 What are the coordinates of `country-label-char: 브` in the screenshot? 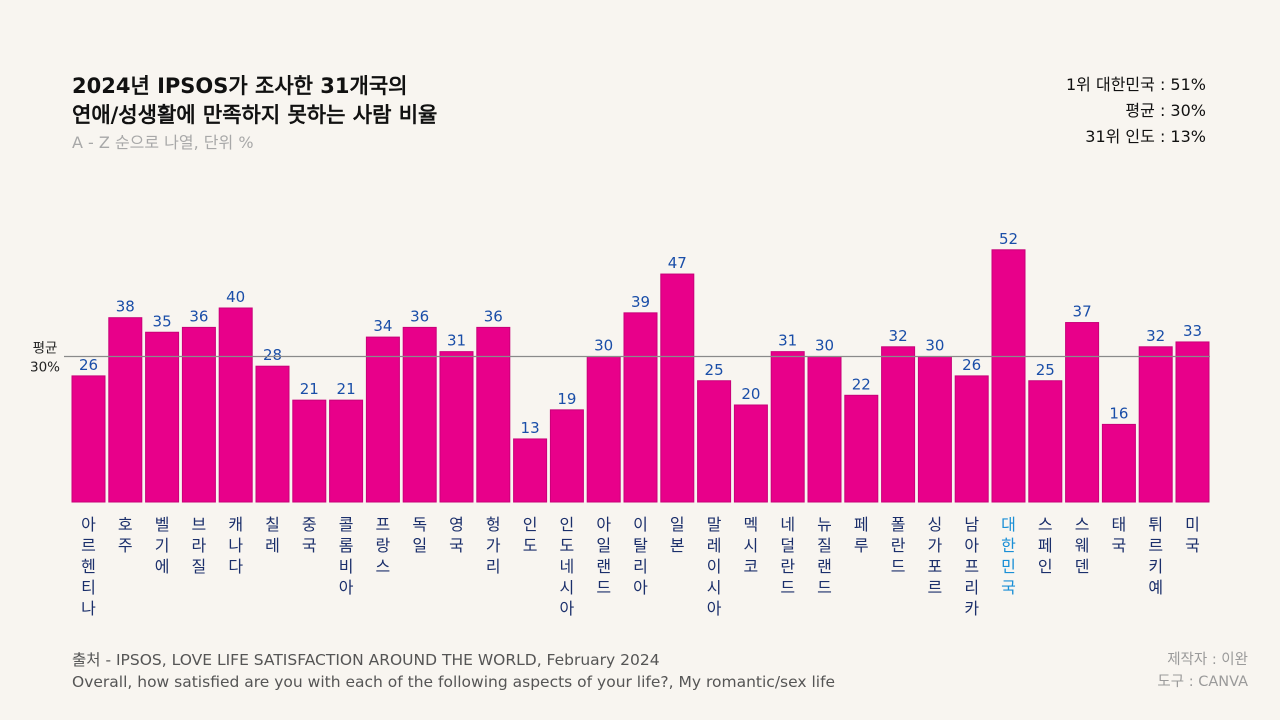 It's located at (199, 524).